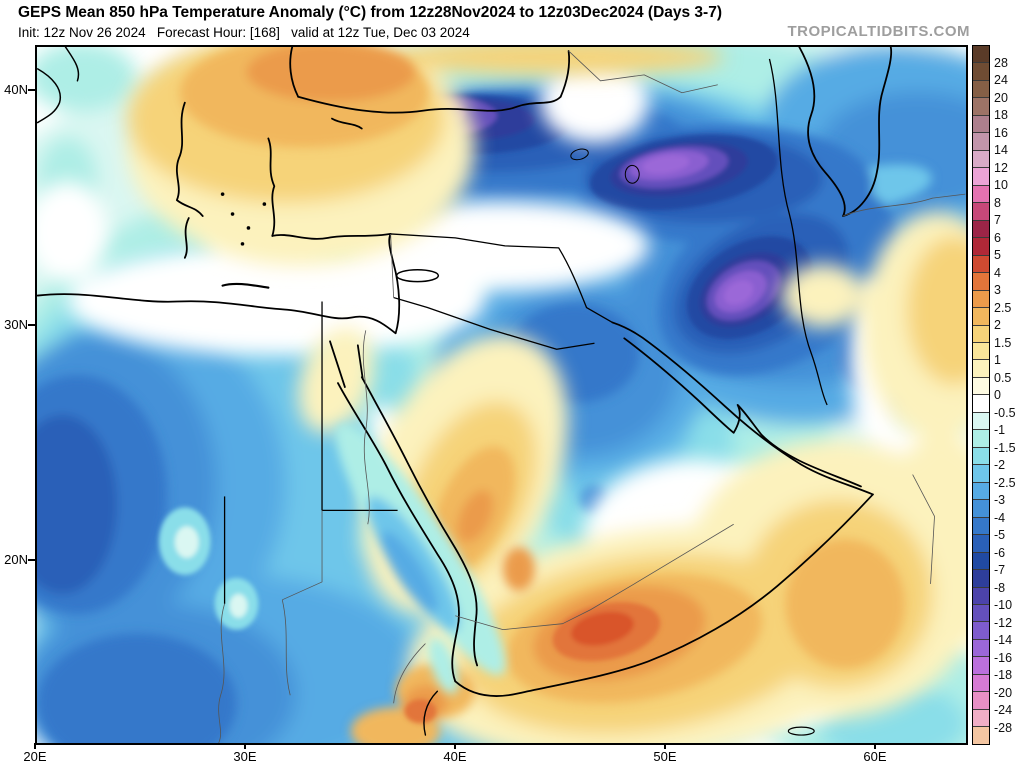  I want to click on lon-axis-label: 40E, so click(455, 756).